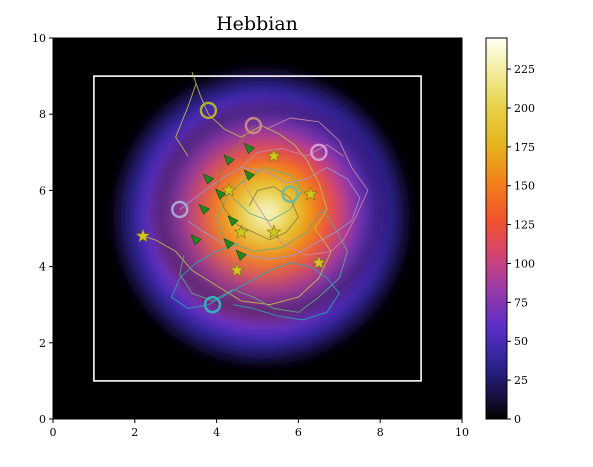 This screenshot has width=593, height=467. I want to click on y-tick-label-3: 6, so click(42, 190).